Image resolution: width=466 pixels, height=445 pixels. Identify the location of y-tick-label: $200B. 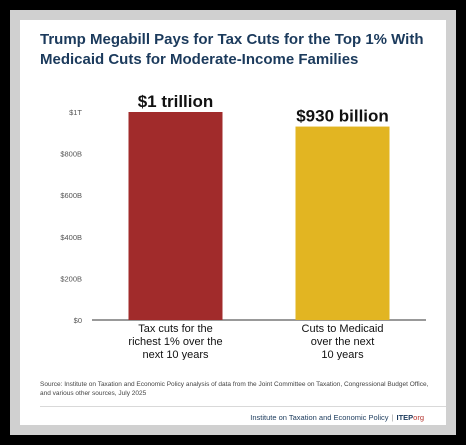
(71, 278).